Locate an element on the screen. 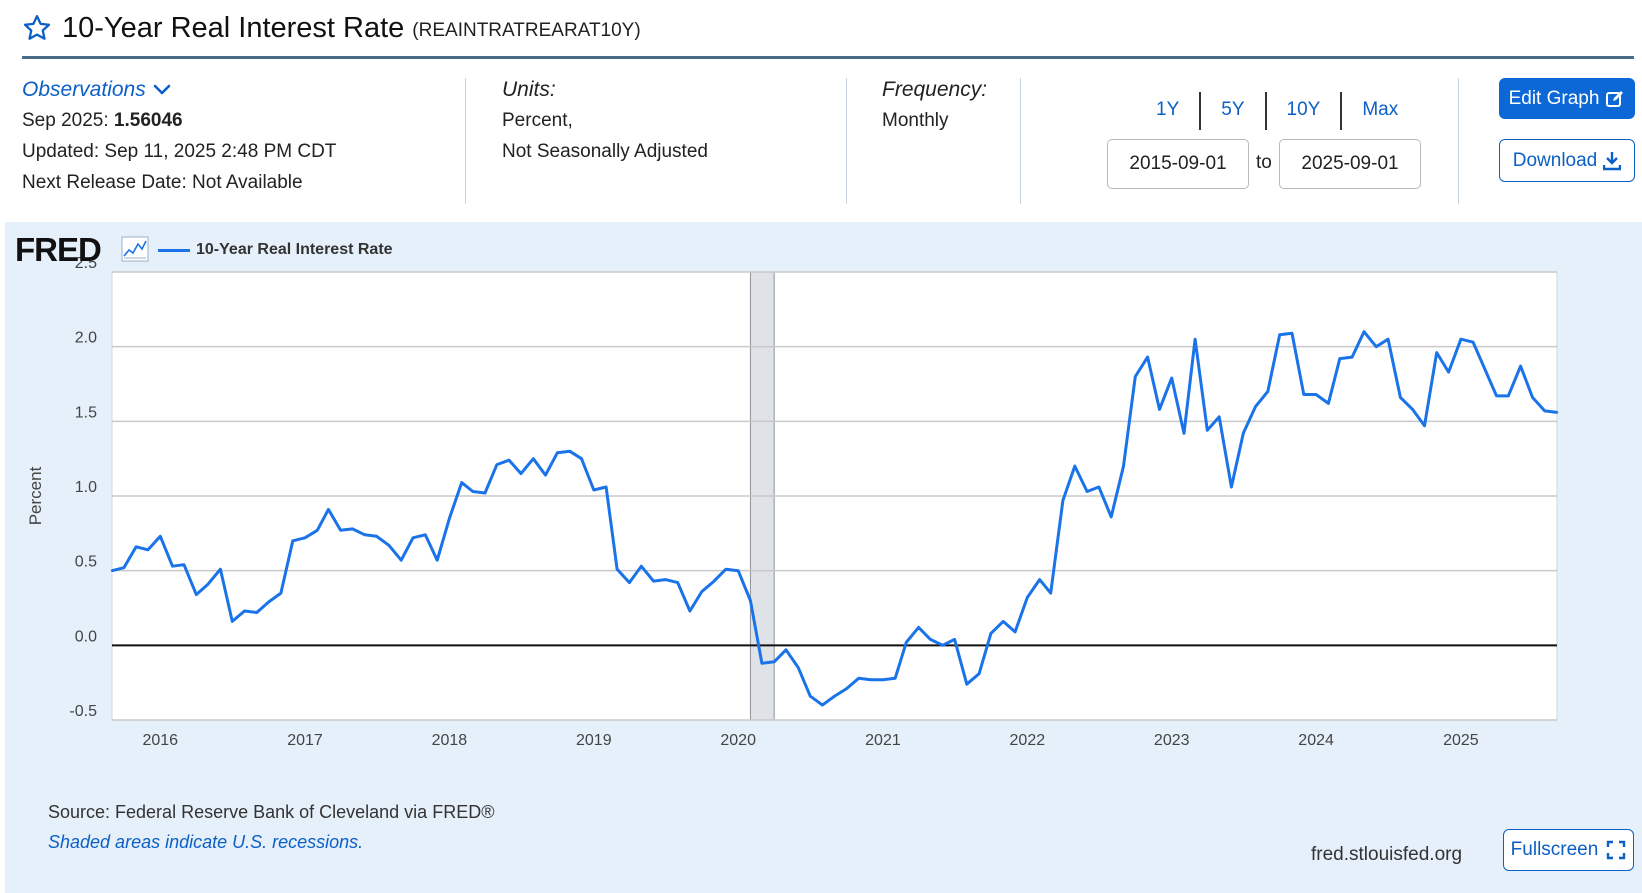 Image resolution: width=1642 pixels, height=893 pixels. frequency-panel: Frequency: Monthly is located at coordinates (934, 105).